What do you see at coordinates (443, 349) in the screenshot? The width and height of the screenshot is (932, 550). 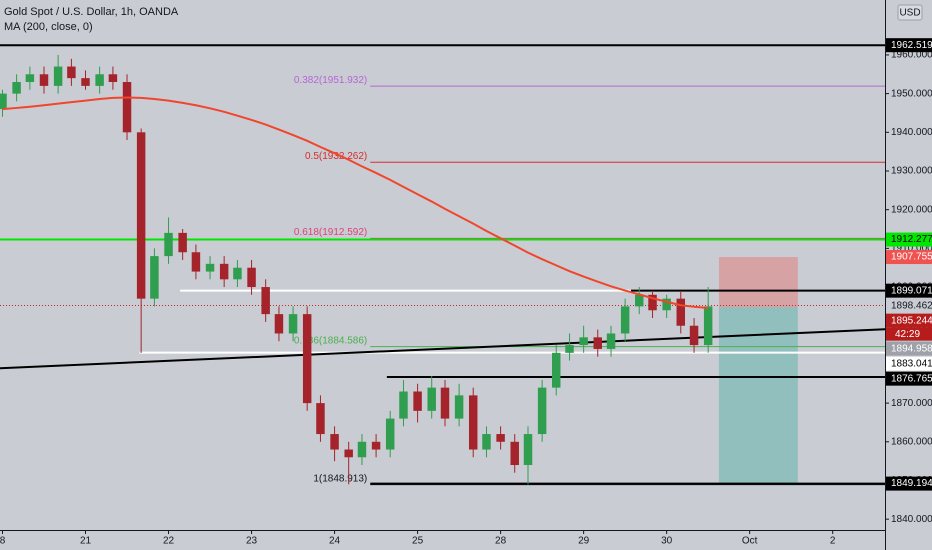 I see `trendline` at bounding box center [443, 349].